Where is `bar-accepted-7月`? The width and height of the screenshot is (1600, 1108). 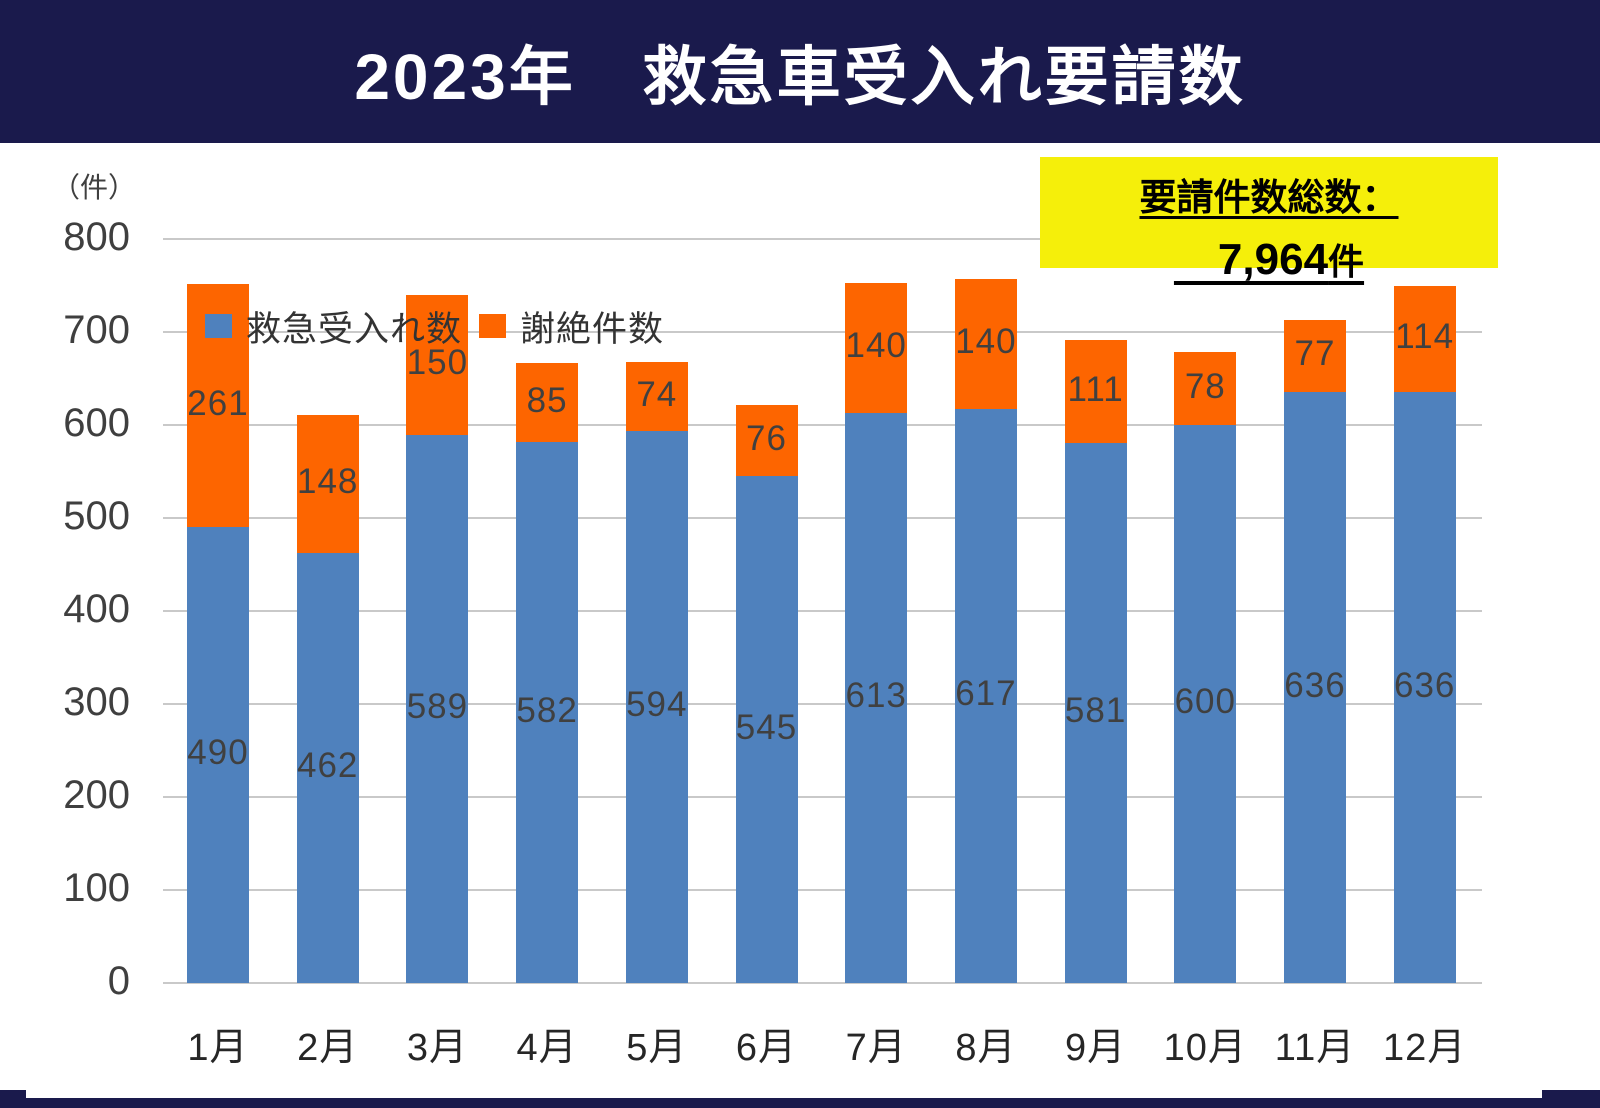 bar-accepted-7月 is located at coordinates (876, 698).